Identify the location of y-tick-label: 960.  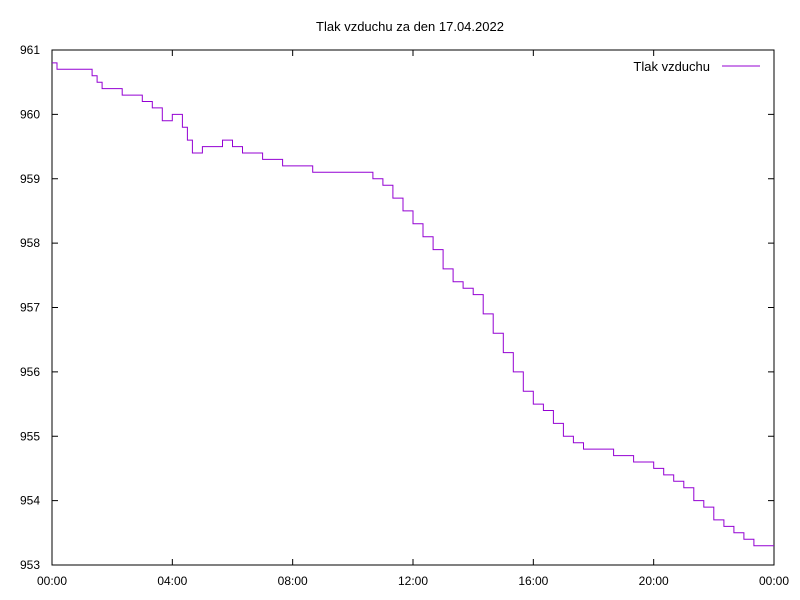
(30, 114).